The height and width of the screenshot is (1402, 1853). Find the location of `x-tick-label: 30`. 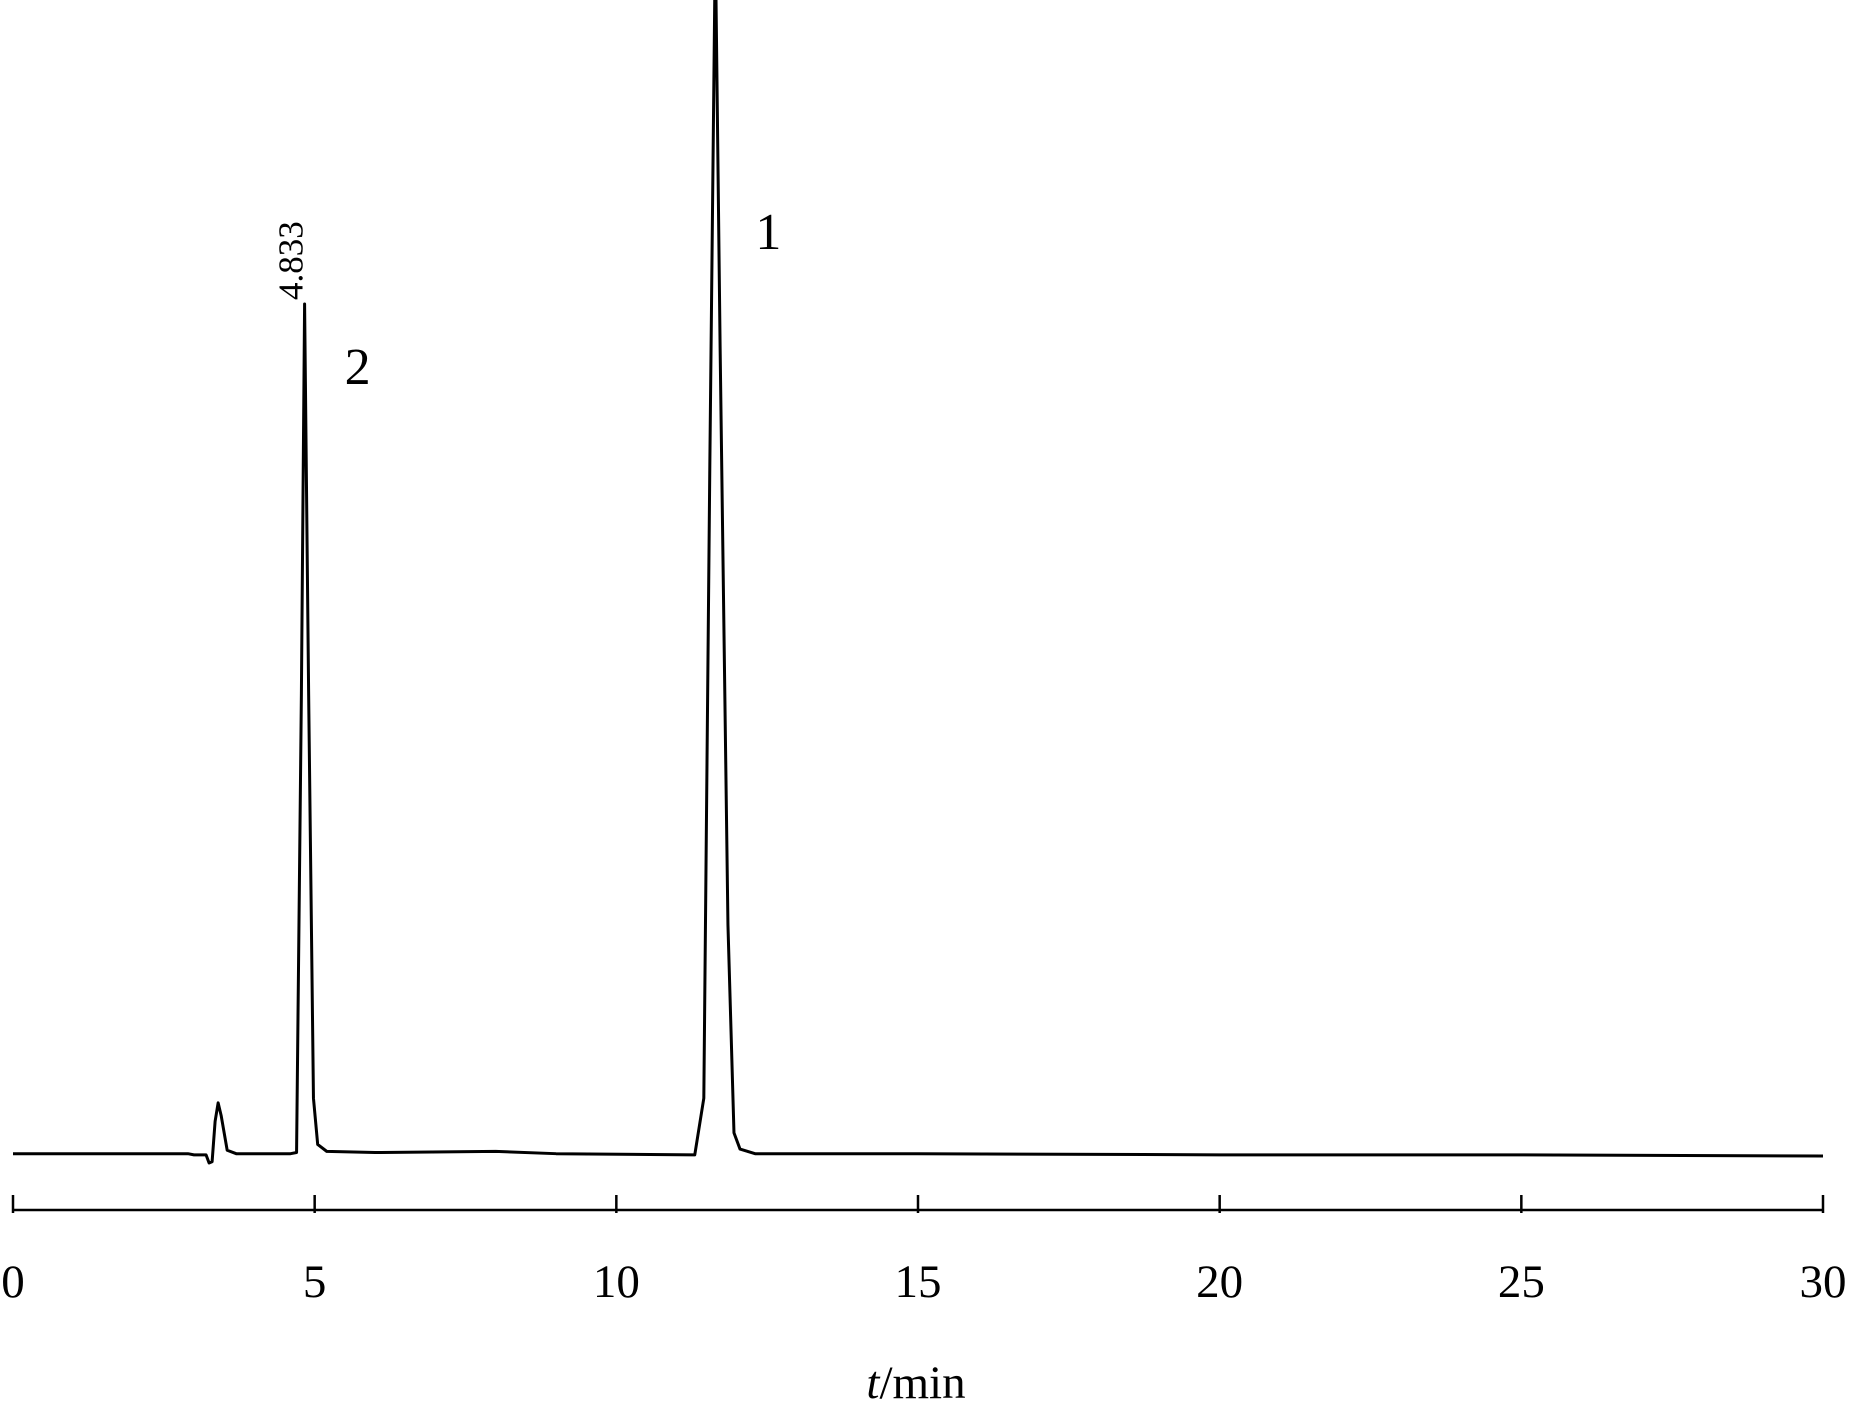

x-tick-label: 30 is located at coordinates (1823, 1282).